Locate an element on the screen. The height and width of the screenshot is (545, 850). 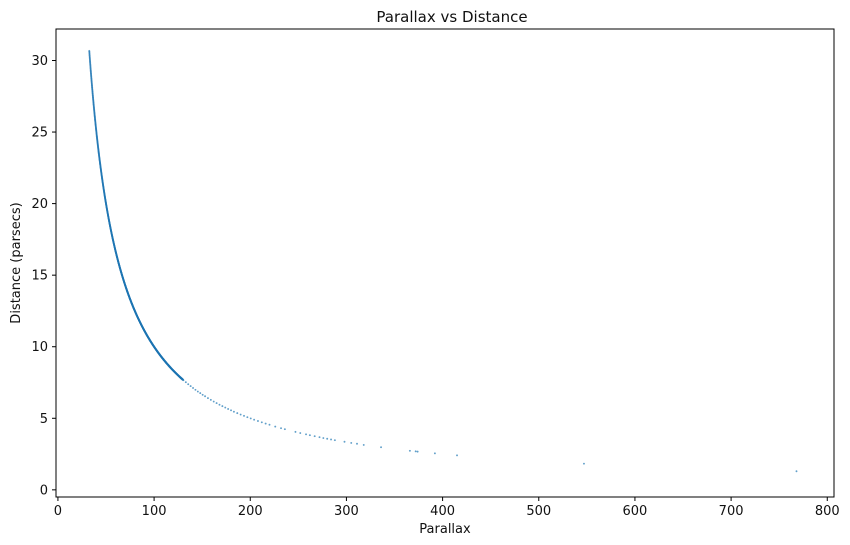
x-tick-label: 800 is located at coordinates (827, 511).